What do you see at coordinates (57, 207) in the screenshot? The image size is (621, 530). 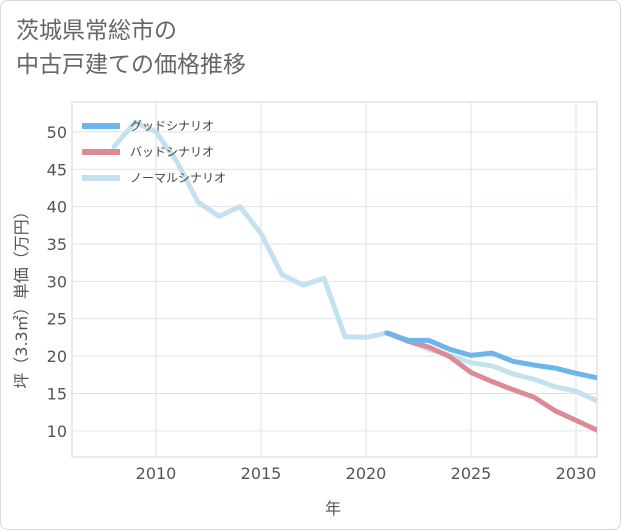 I see `y-tick-label: 40` at bounding box center [57, 207].